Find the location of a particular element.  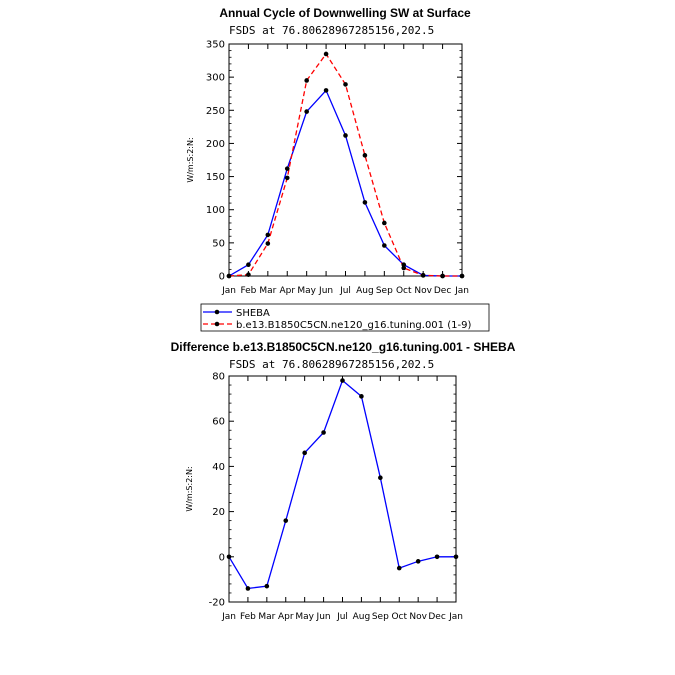

bottom-chart-frame is located at coordinates (342, 489).